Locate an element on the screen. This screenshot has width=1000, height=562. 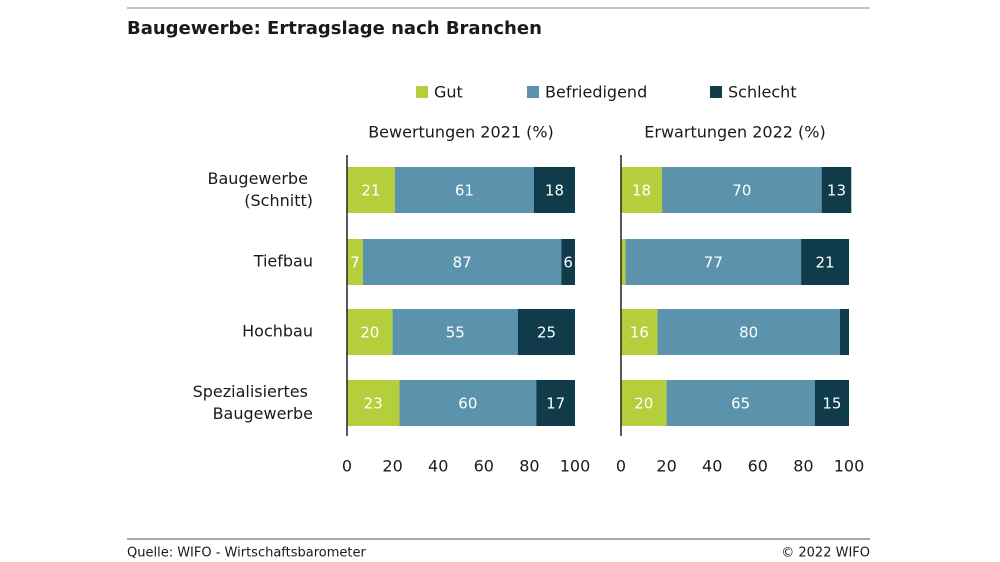
value-label: 6 is located at coordinates (568, 263).